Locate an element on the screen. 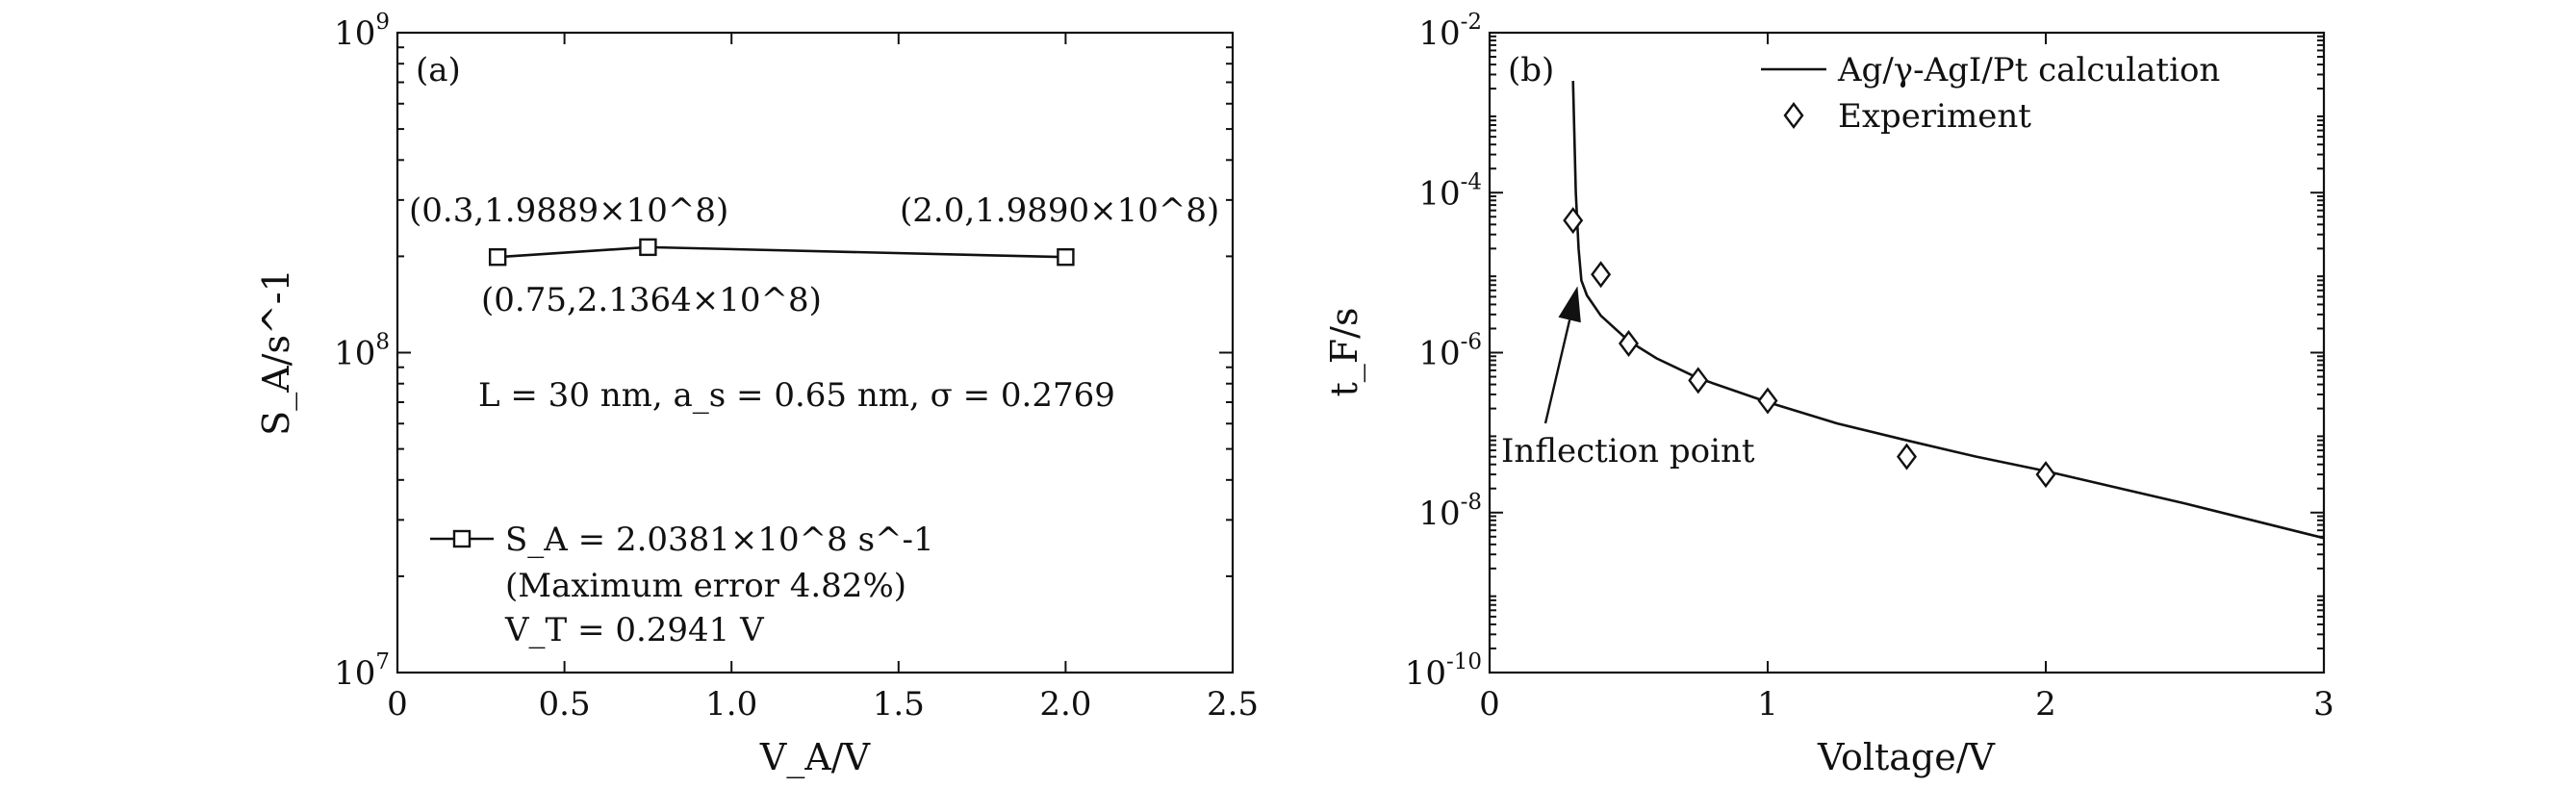 This screenshot has height=788, width=2576. panel-a-legend-line-3: V_T = 0.2941 V is located at coordinates (634, 630).